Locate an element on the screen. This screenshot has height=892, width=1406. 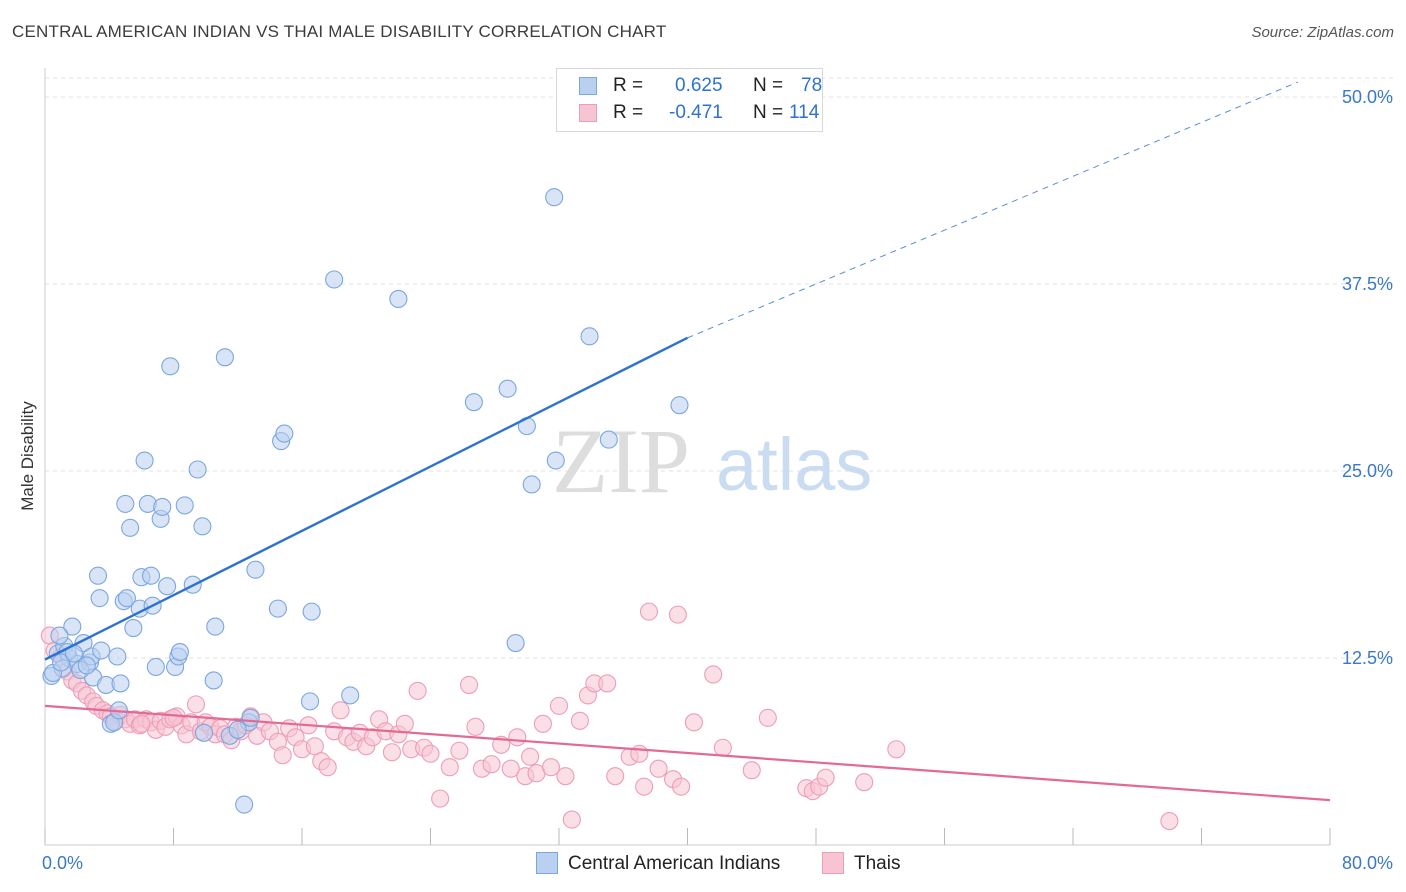
pink-trend-line is located at coordinates (687, 753).